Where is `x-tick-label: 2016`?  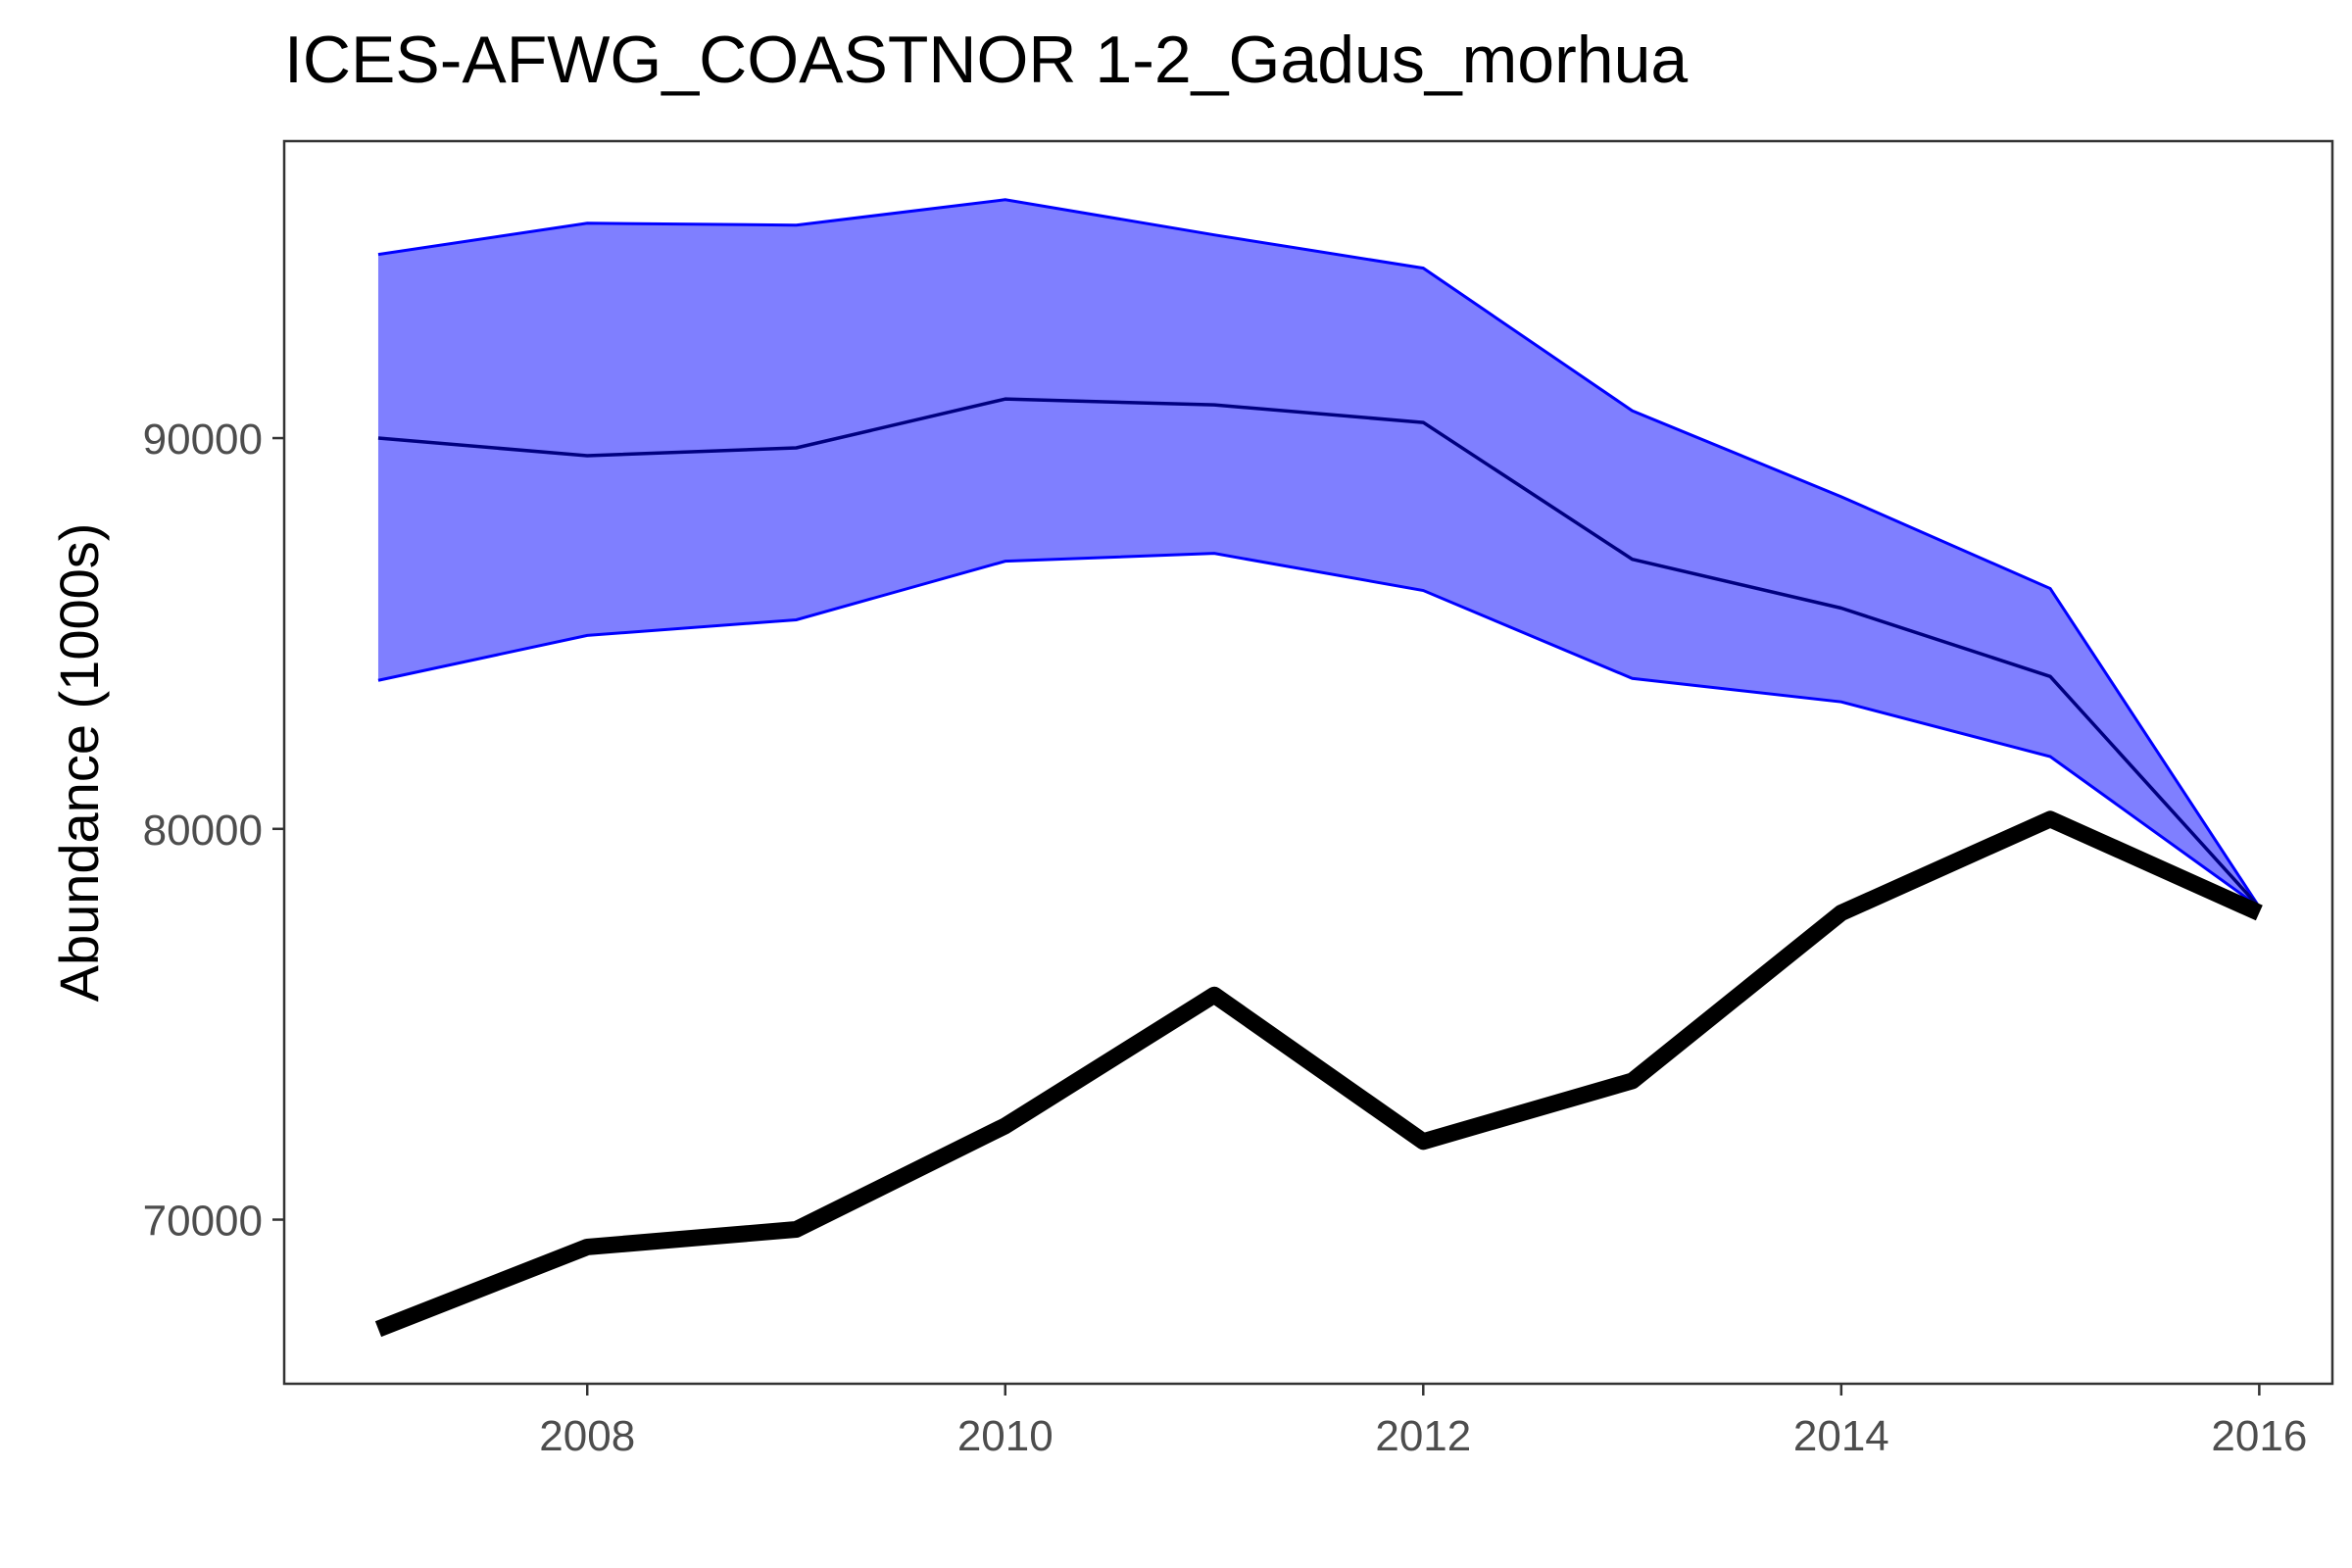
x-tick-label: 2016 is located at coordinates (2259, 1436).